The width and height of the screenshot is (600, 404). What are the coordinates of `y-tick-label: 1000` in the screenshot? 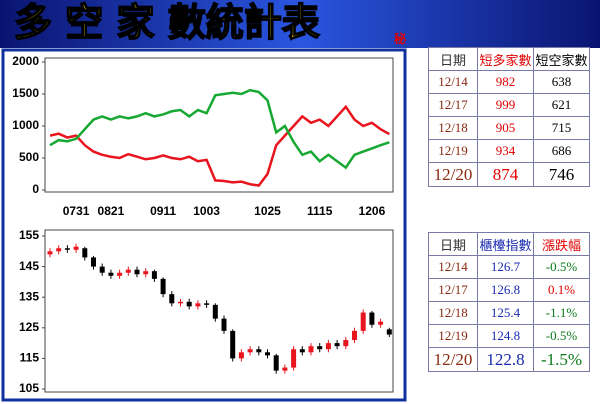 It's located at (25, 125).